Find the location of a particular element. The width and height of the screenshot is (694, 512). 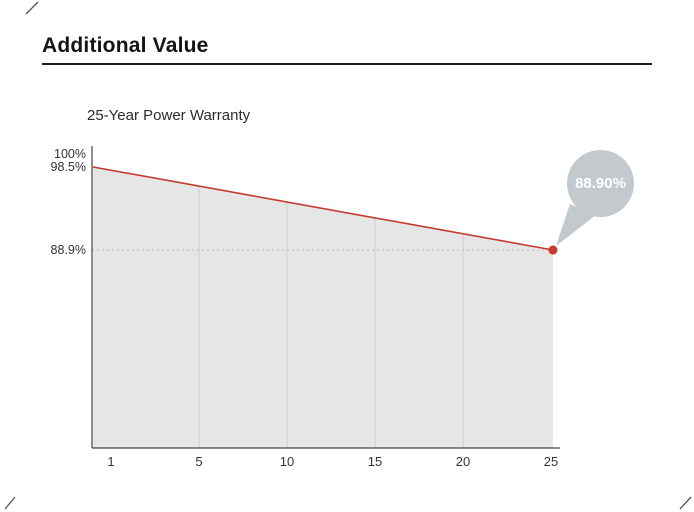

y-tick-label: 98.5% is located at coordinates (68, 167).